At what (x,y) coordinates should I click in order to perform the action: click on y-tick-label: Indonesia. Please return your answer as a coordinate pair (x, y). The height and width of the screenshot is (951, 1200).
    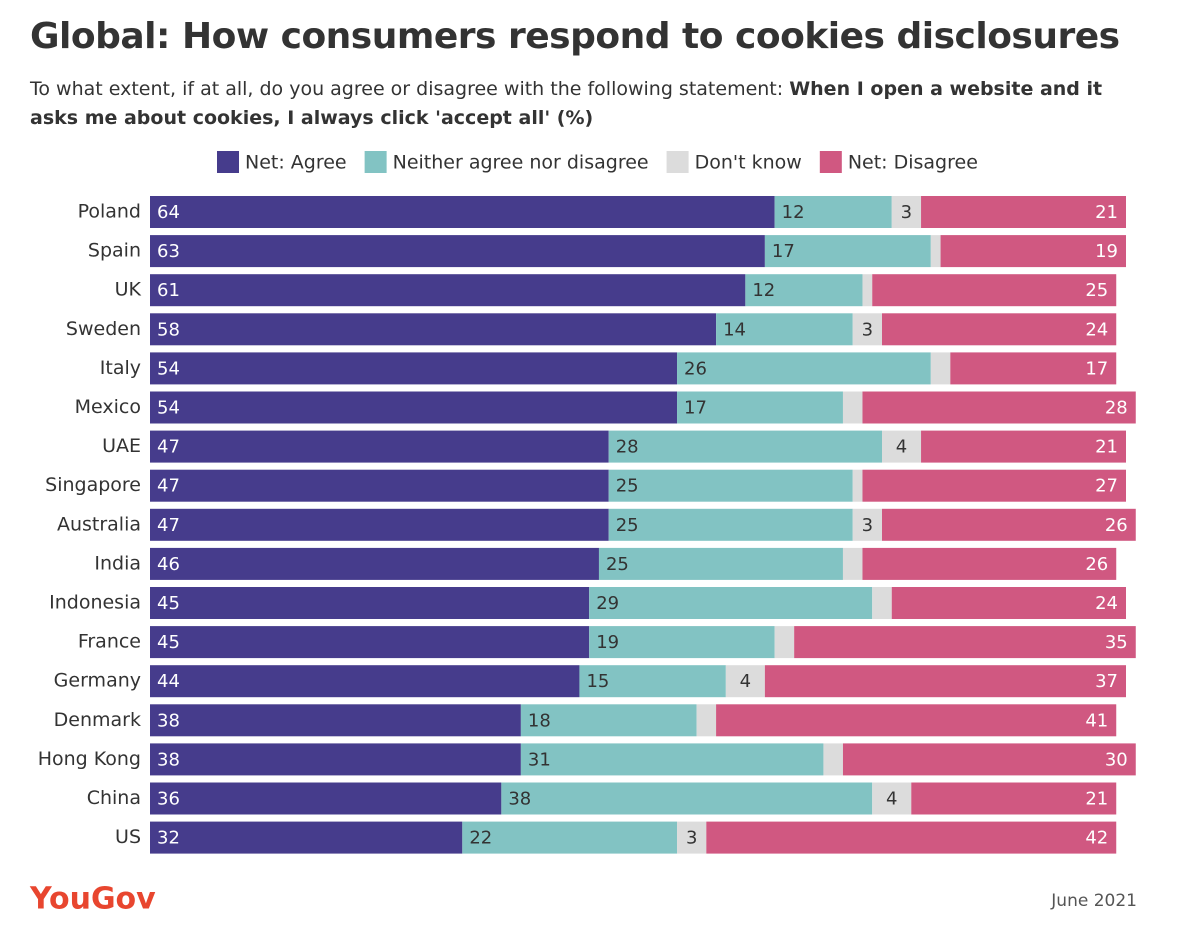
    Looking at the image, I should click on (95, 603).